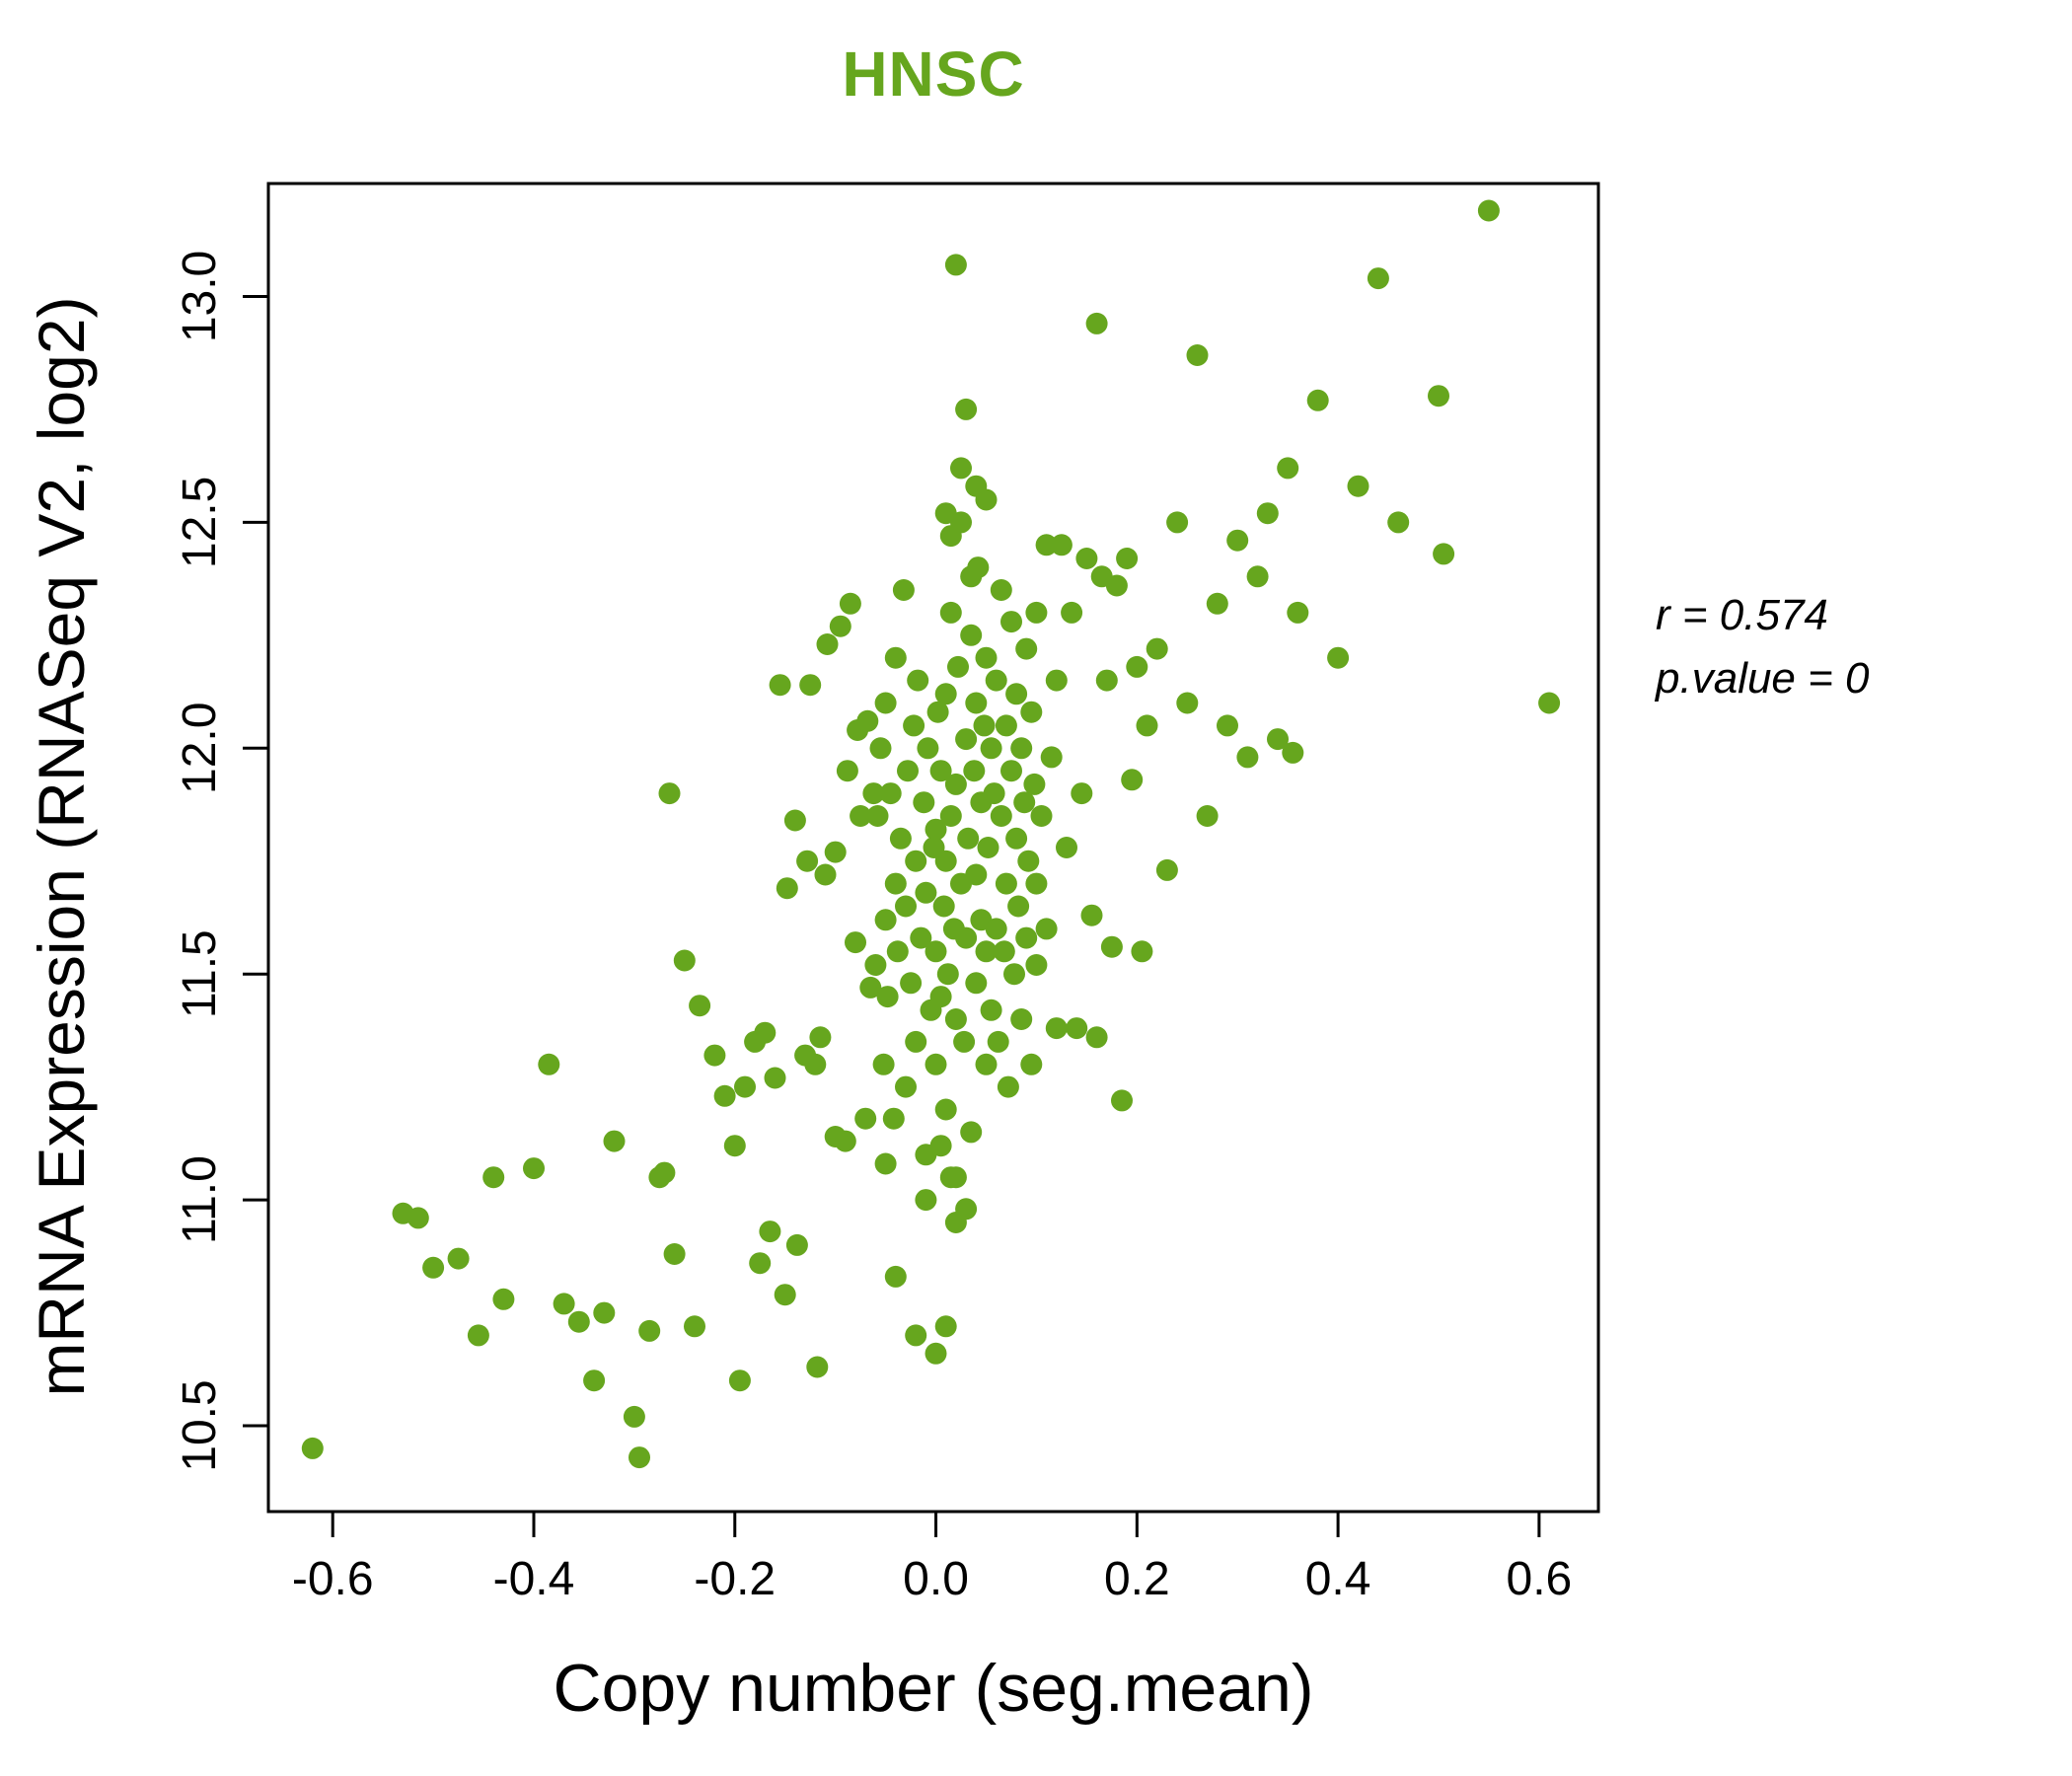 Image resolution: width=2072 pixels, height=1776 pixels. I want to click on y-tick-label: 11.5, so click(200, 974).